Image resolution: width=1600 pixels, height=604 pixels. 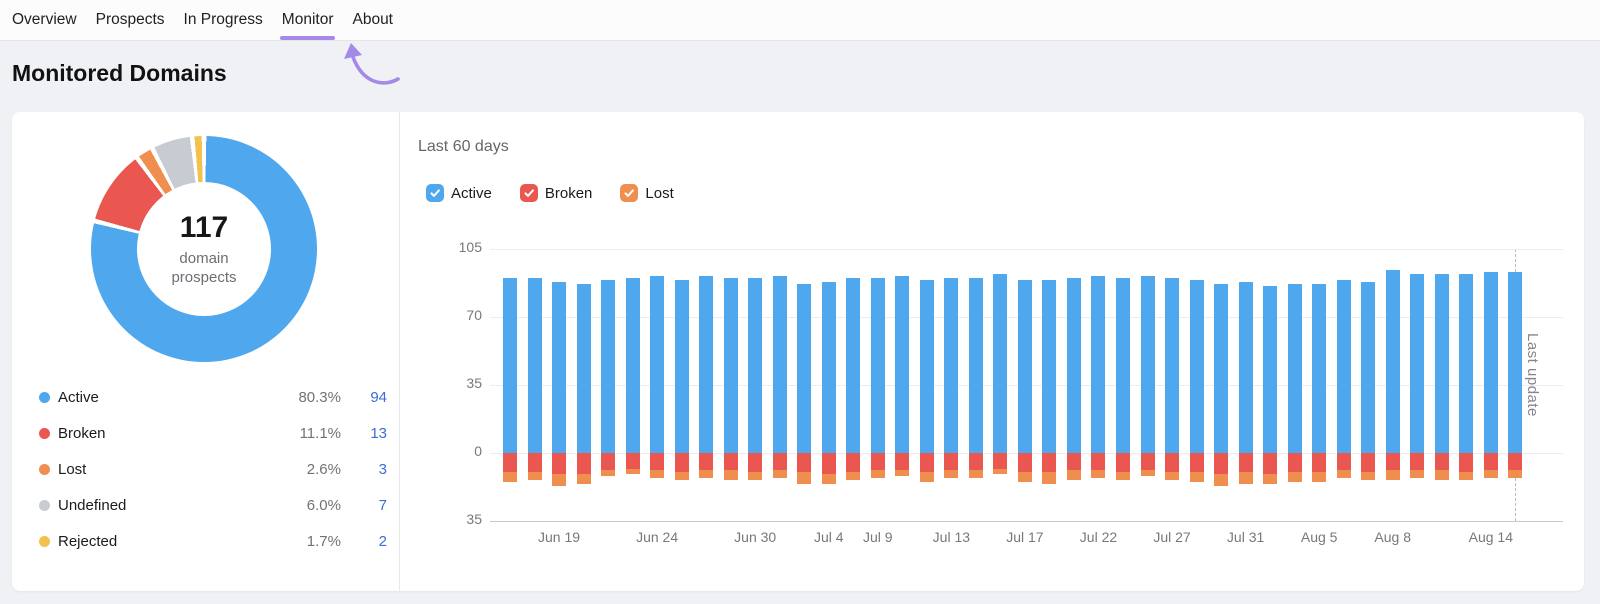 I want to click on nav-item-in-progress: In Progress, so click(x=223, y=19).